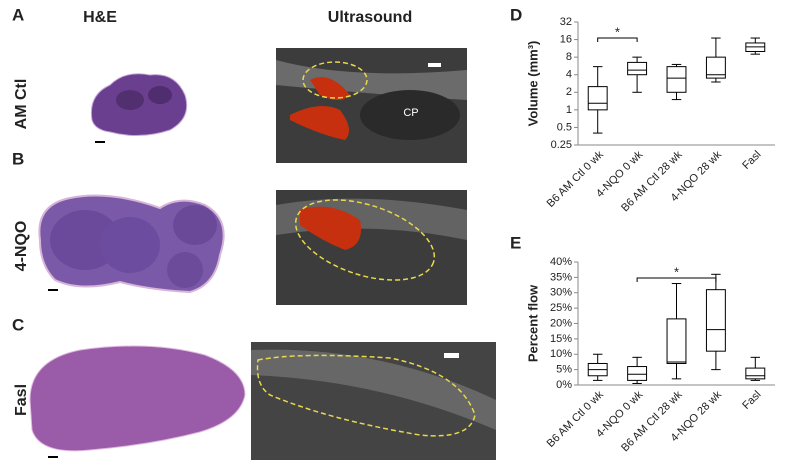 The image size is (789, 475). Describe the element at coordinates (21, 246) in the screenshot. I see `row-label: 4-NQO` at that location.